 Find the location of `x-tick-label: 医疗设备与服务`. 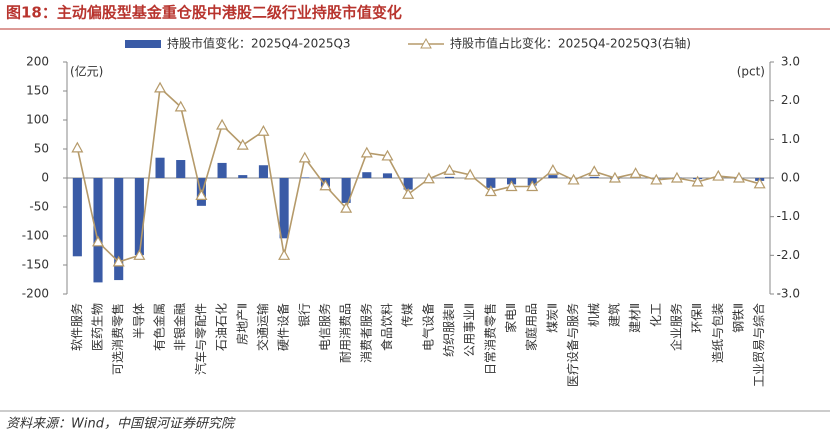

x-tick-label: 医疗设备与服务 is located at coordinates (572, 345).